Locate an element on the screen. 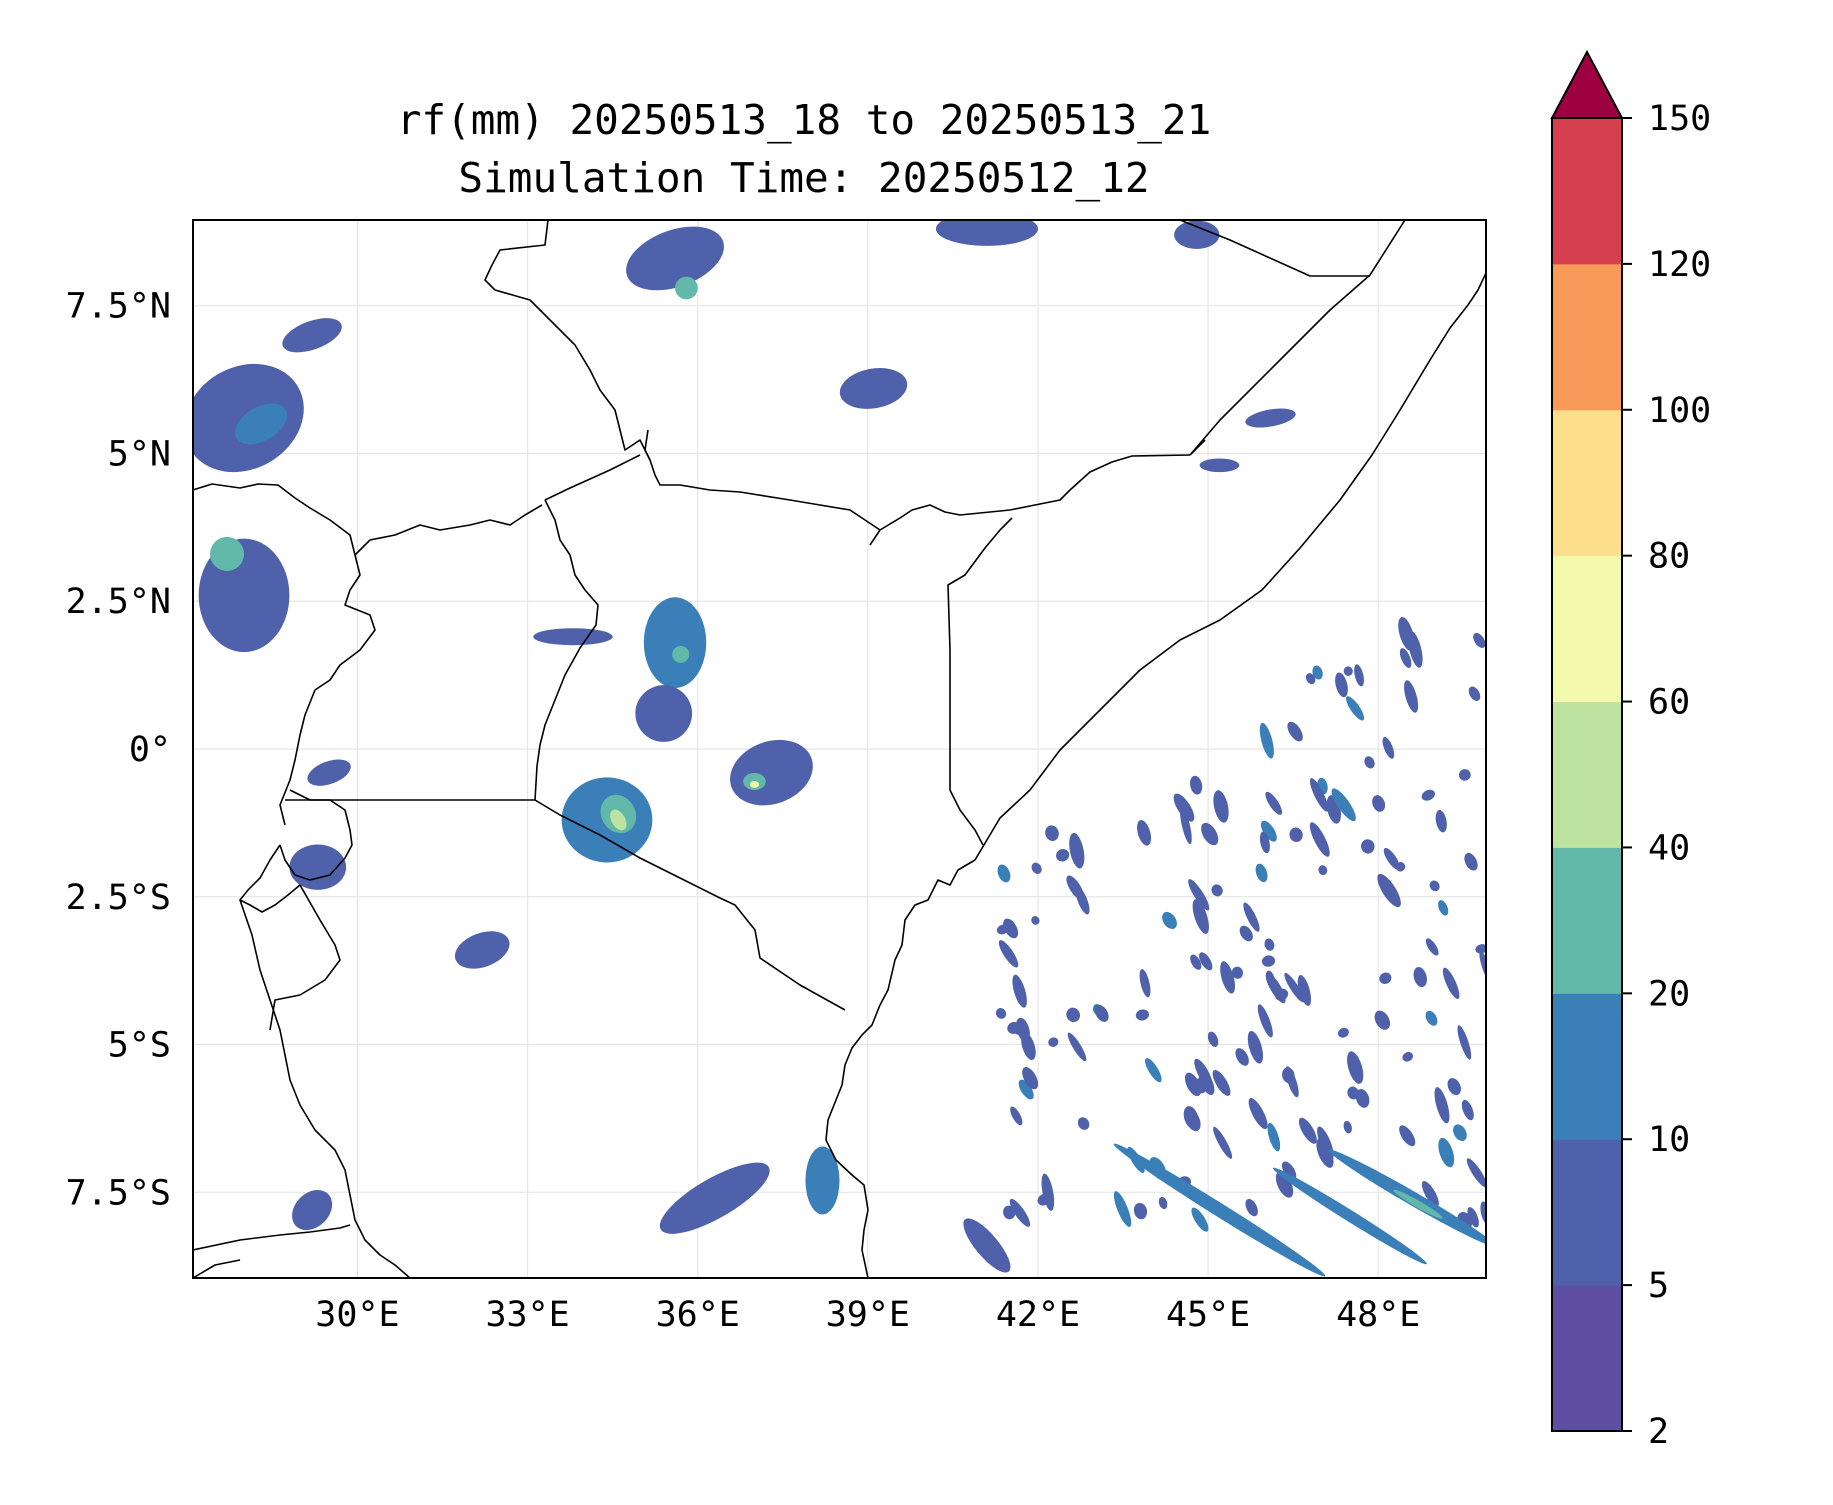 Image resolution: width=1833 pixels, height=1505 pixels. lat-tick-label: 2.5°N is located at coordinates (118, 602).